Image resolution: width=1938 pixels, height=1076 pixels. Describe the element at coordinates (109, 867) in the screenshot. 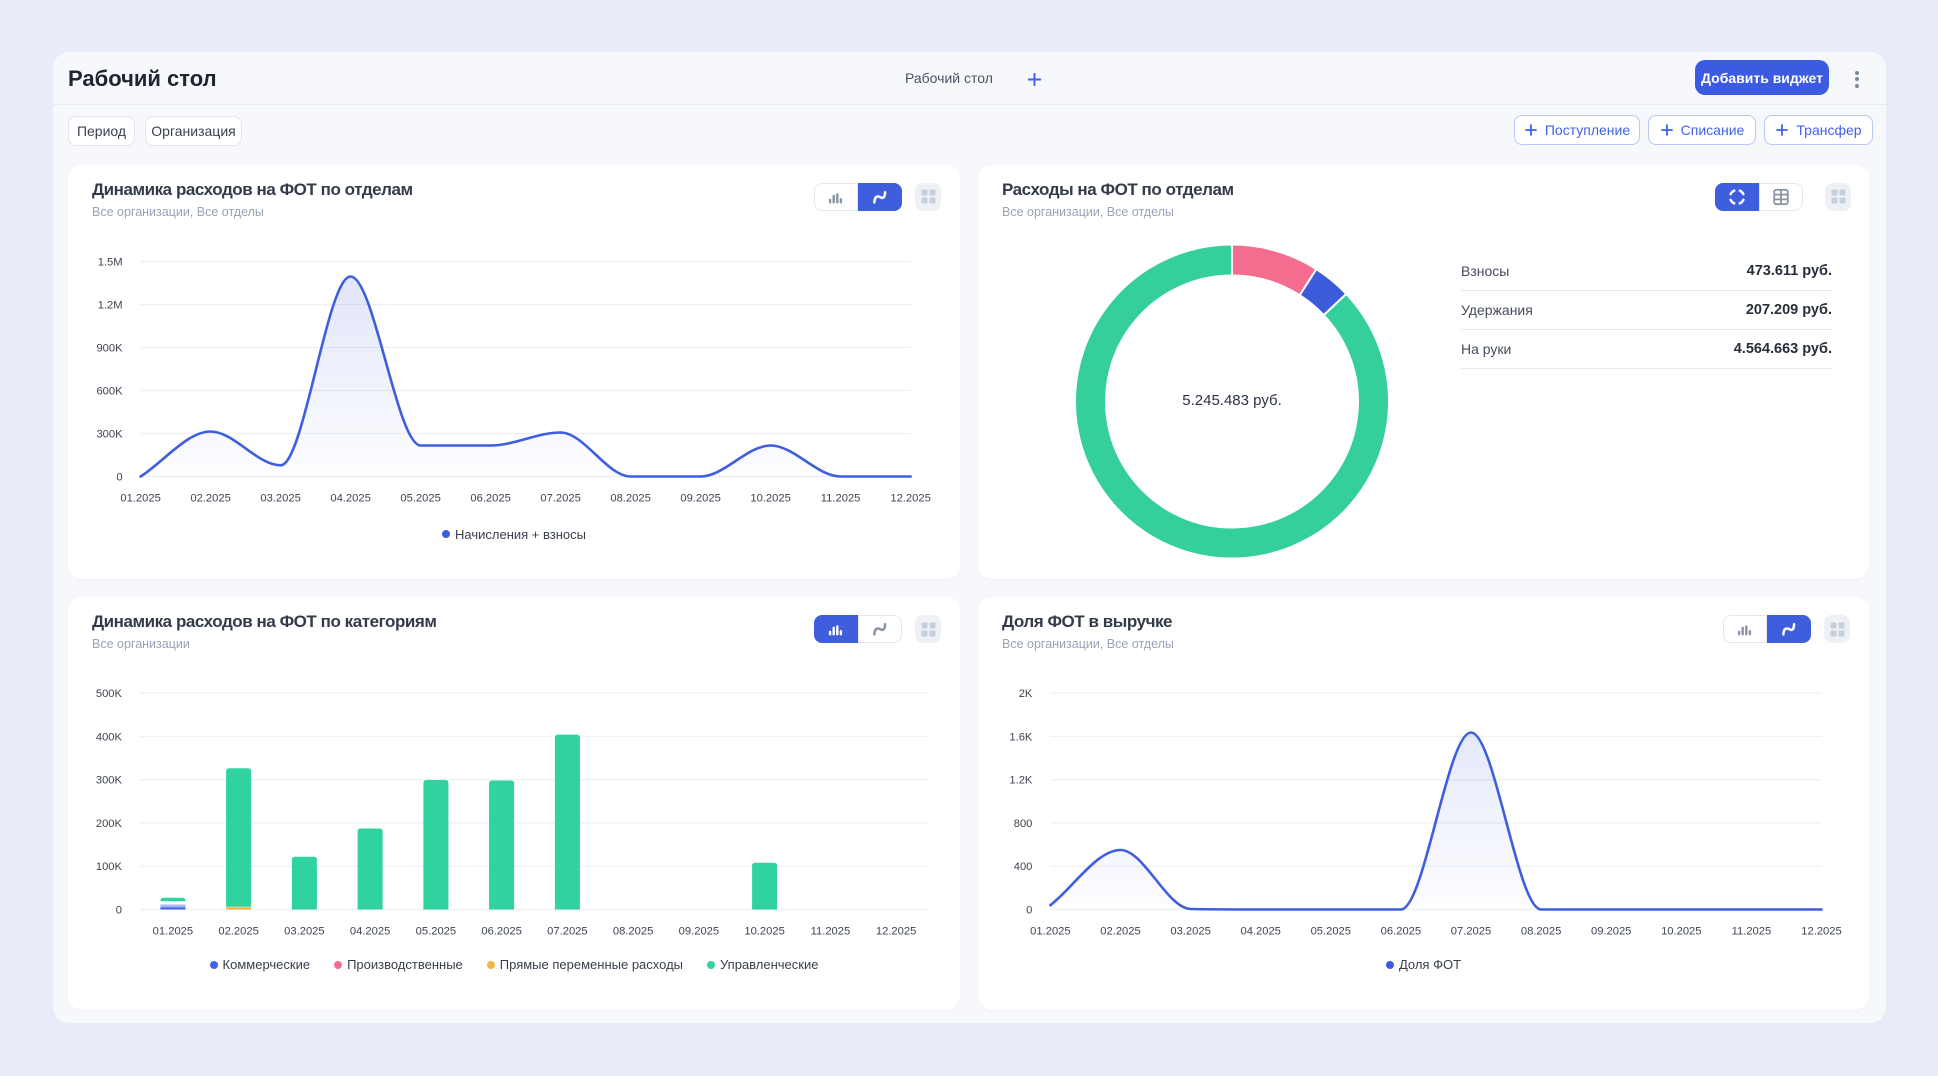

I see `svg-text: 100K` at that location.